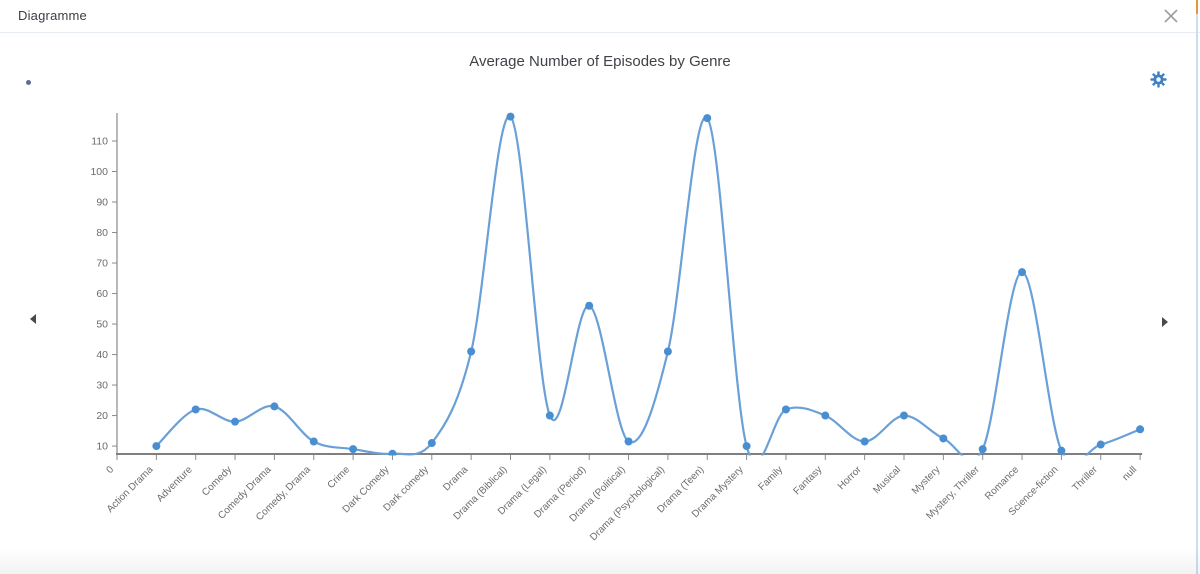  I want to click on x-tick-label: Drama (Psychological), so click(627, 503).